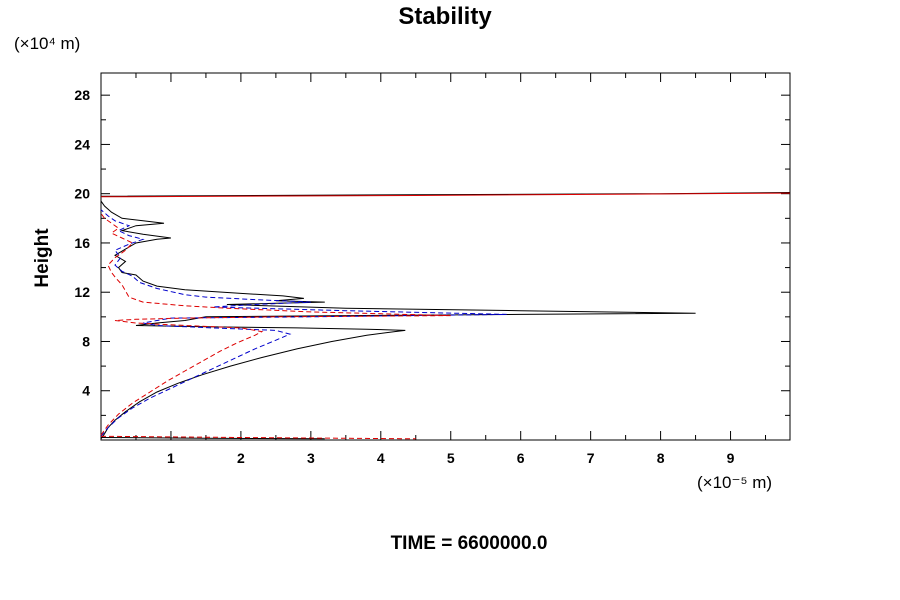 This screenshot has width=900, height=600. Describe the element at coordinates (42, 258) in the screenshot. I see `y-axis-label: Height` at that location.